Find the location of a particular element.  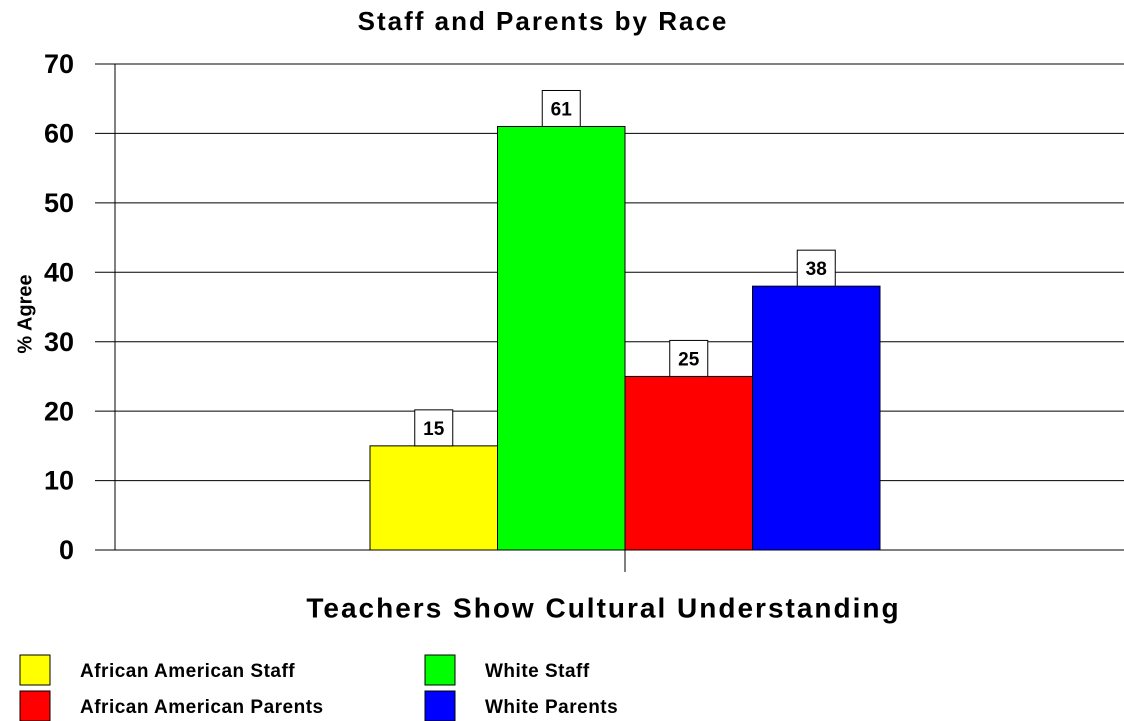

legend-label: African American Parents is located at coordinates (202, 707).